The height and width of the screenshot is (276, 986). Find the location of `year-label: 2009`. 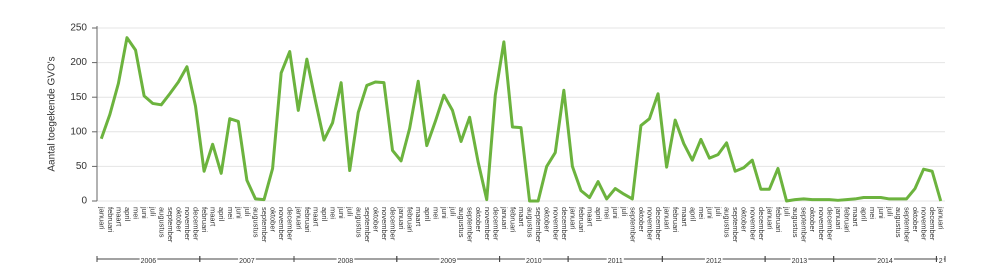

year-label: 2009 is located at coordinates (448, 261).